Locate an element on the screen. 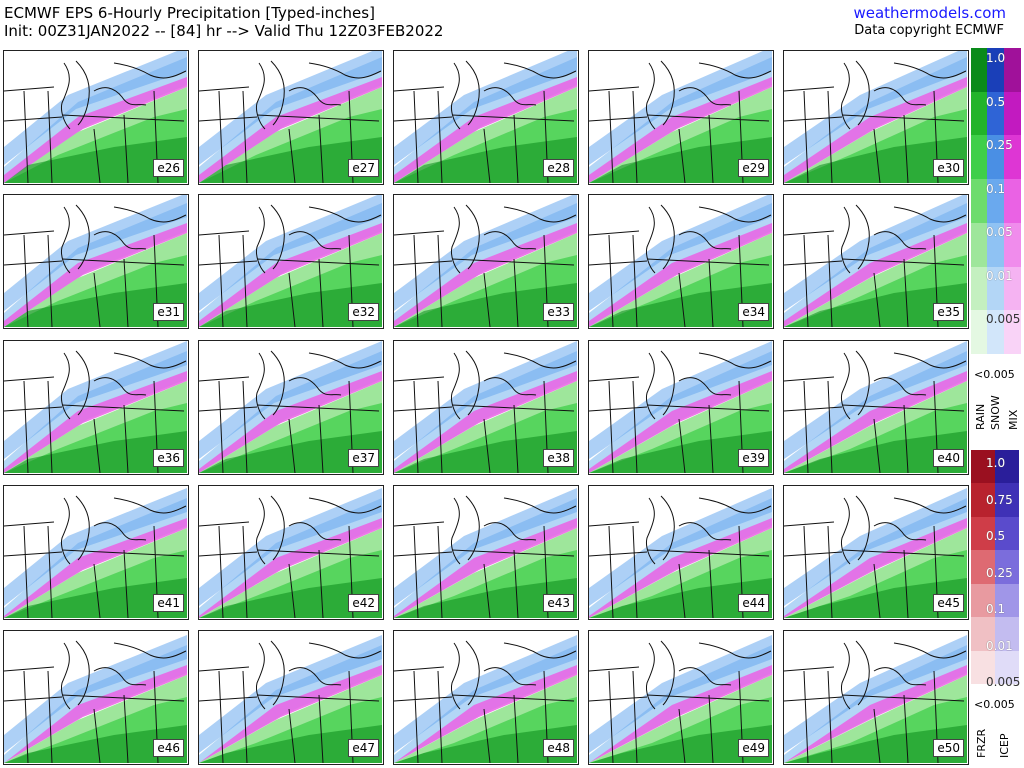  member-label: e36 is located at coordinates (168, 458).